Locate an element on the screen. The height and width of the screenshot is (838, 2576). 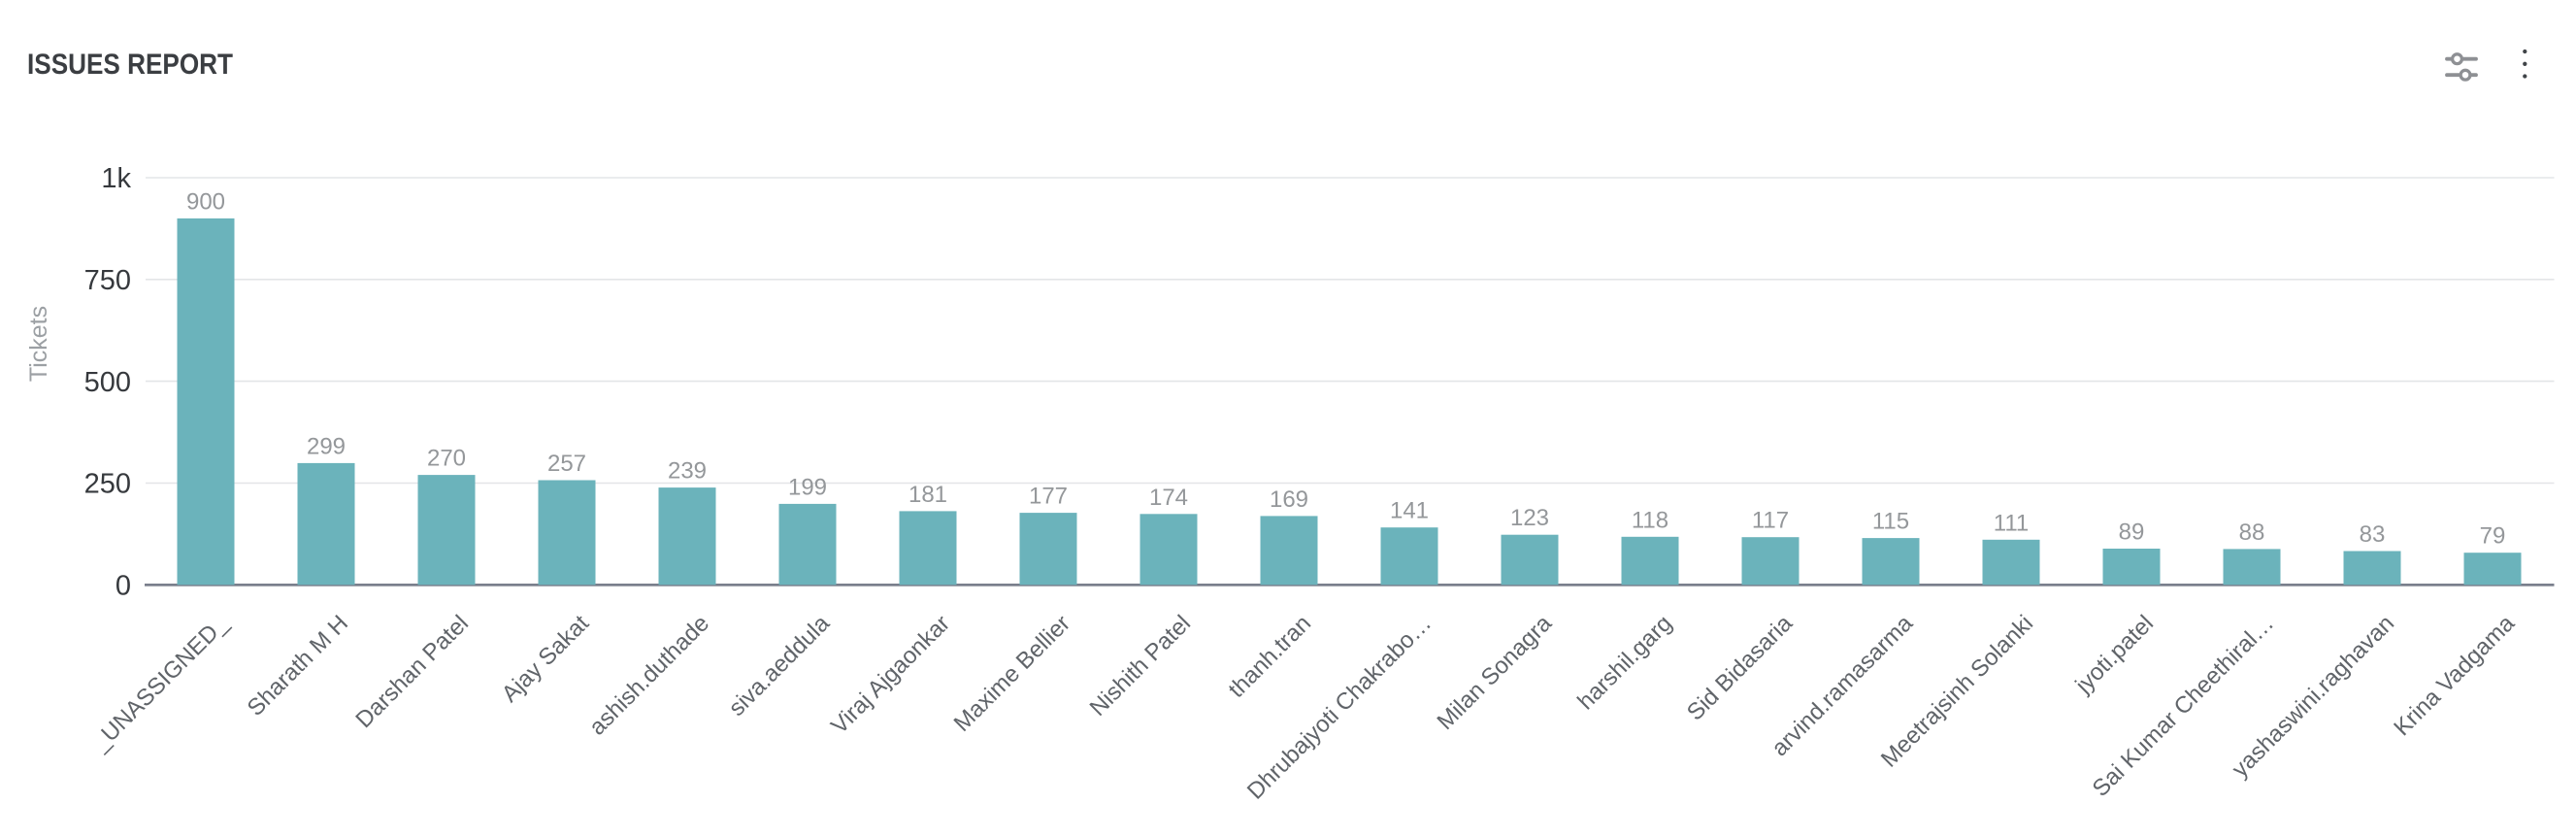
svg-text: 250 is located at coordinates (107, 484).